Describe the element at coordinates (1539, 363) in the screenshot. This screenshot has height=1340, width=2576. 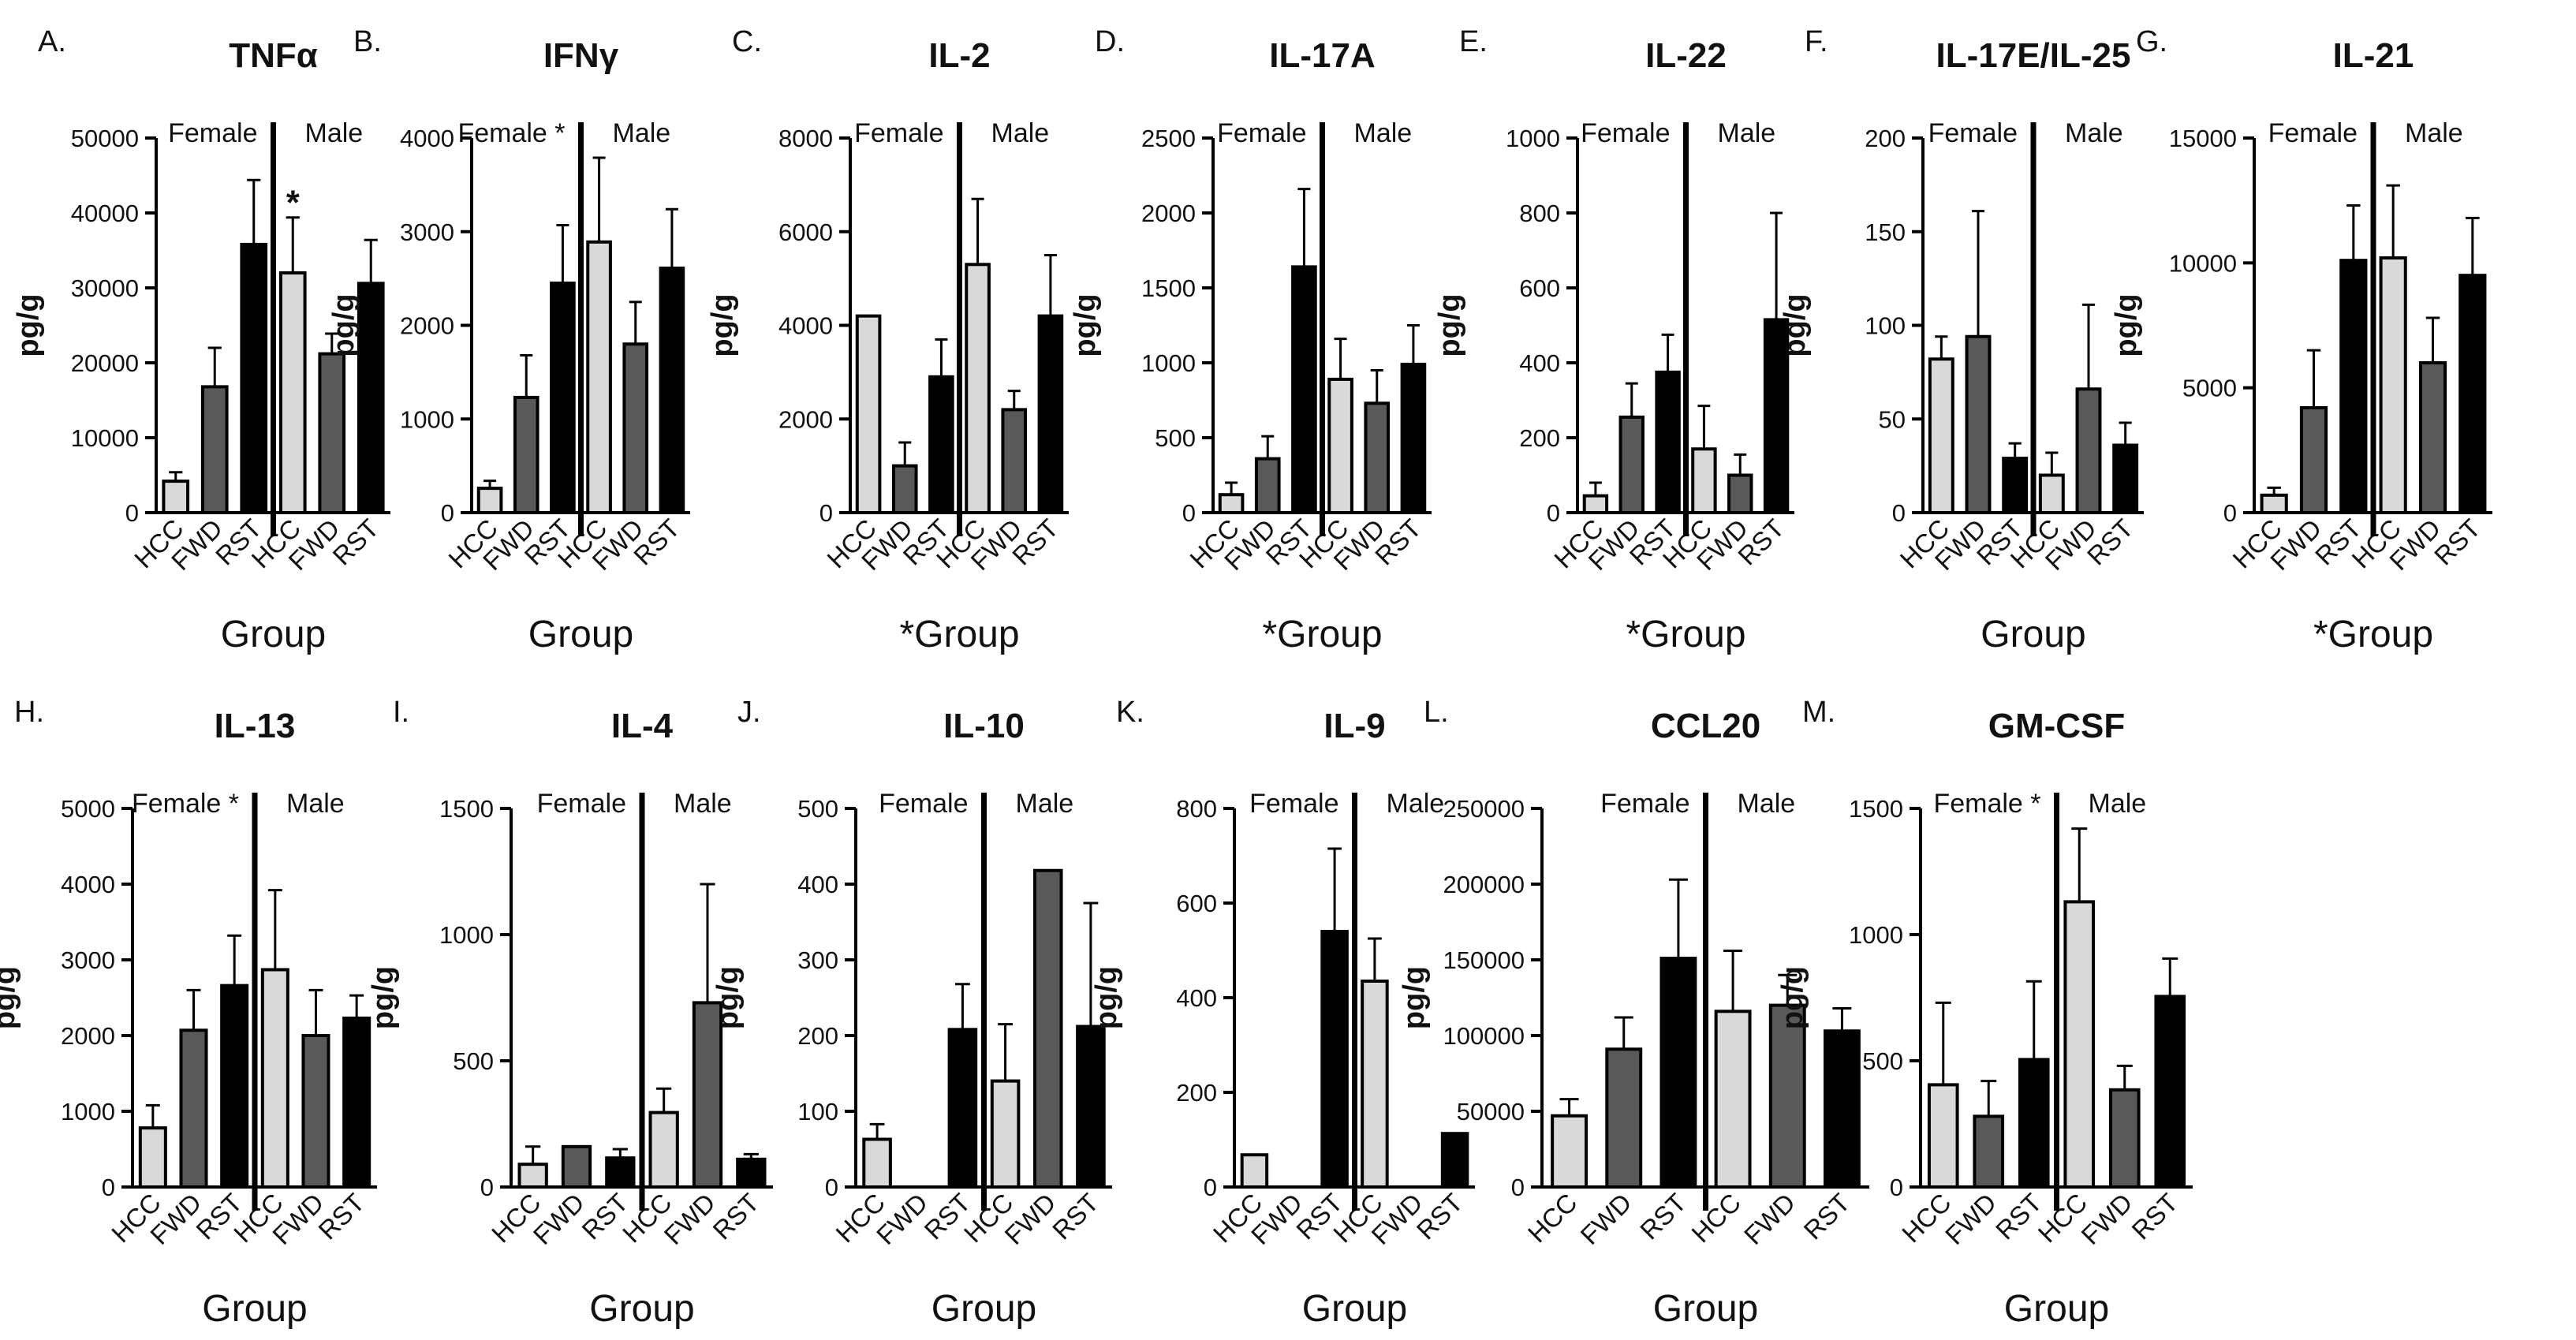
I see `y-tick-label: 400` at that location.